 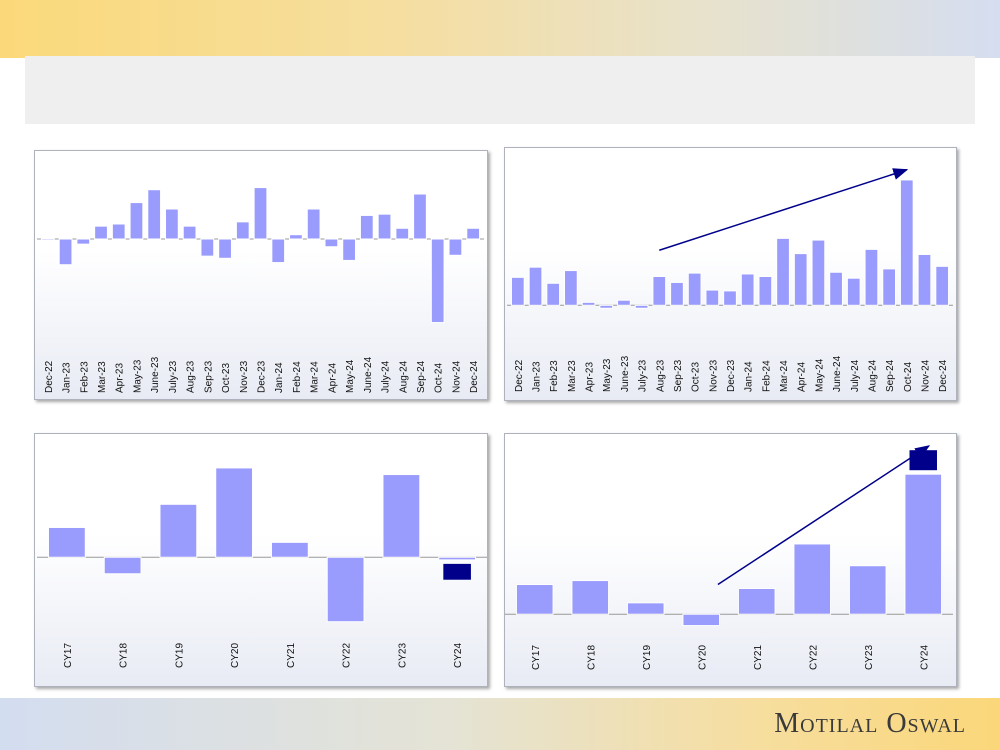 I want to click on tick-label-CY24: CY24, so click(x=924, y=657).